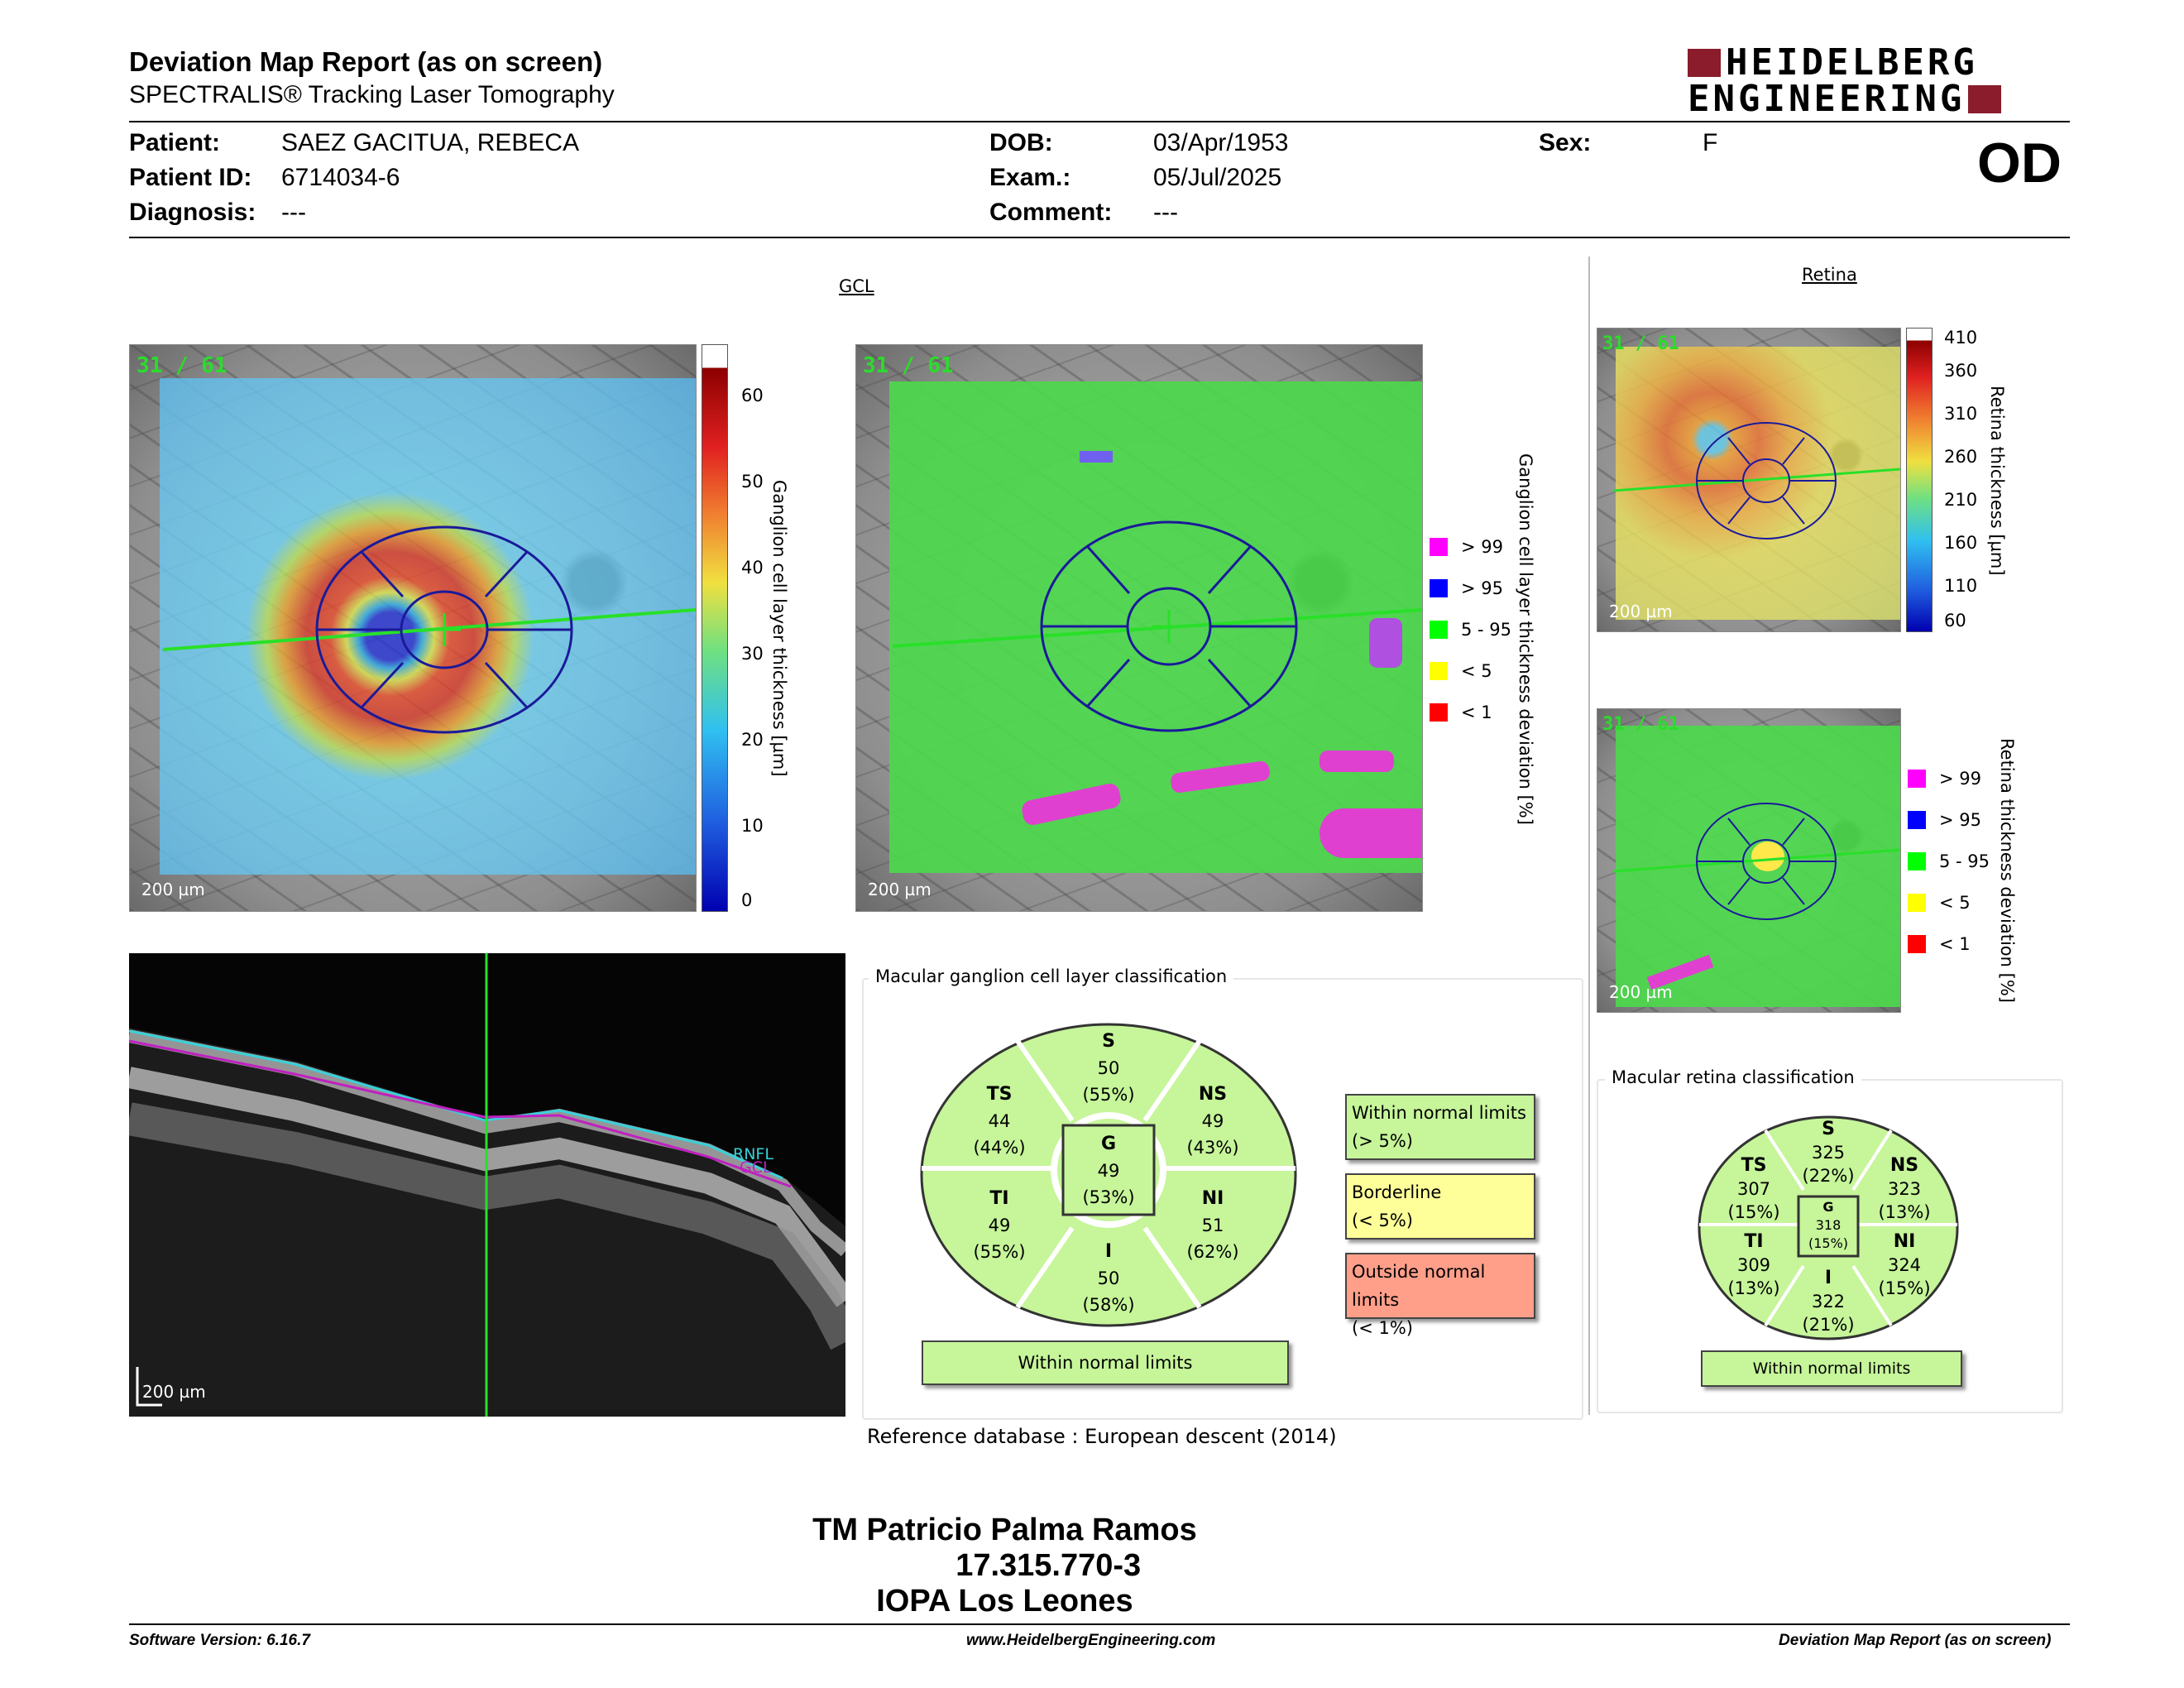 This screenshot has width=2184, height=1688. Describe the element at coordinates (1961, 414) in the screenshot. I see `retina-tick-310: 310` at that location.